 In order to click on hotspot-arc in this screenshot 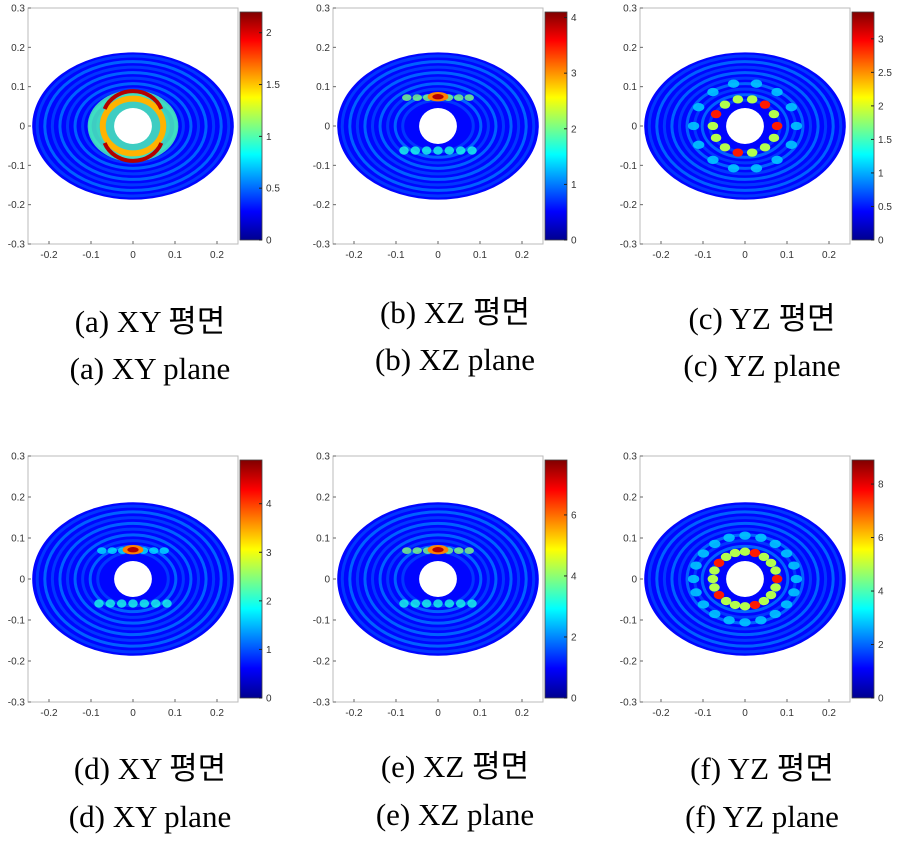, I will do `click(133, 99)`.